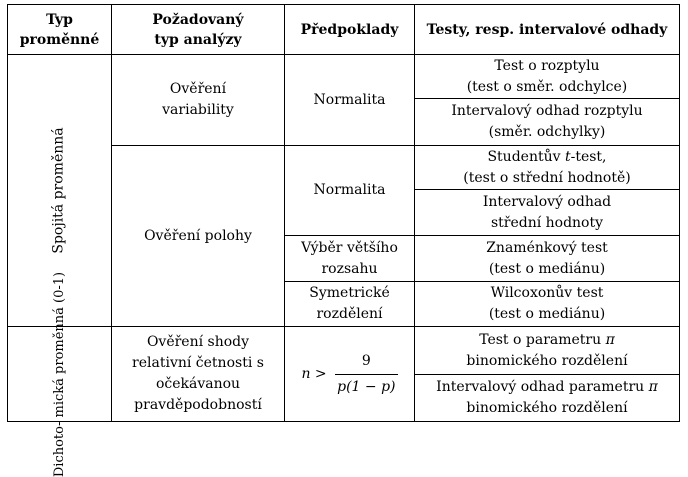 Image resolution: width=688 pixels, height=477 pixels. Describe the element at coordinates (610, 339) in the screenshot. I see `param-test-pi: π` at that location.